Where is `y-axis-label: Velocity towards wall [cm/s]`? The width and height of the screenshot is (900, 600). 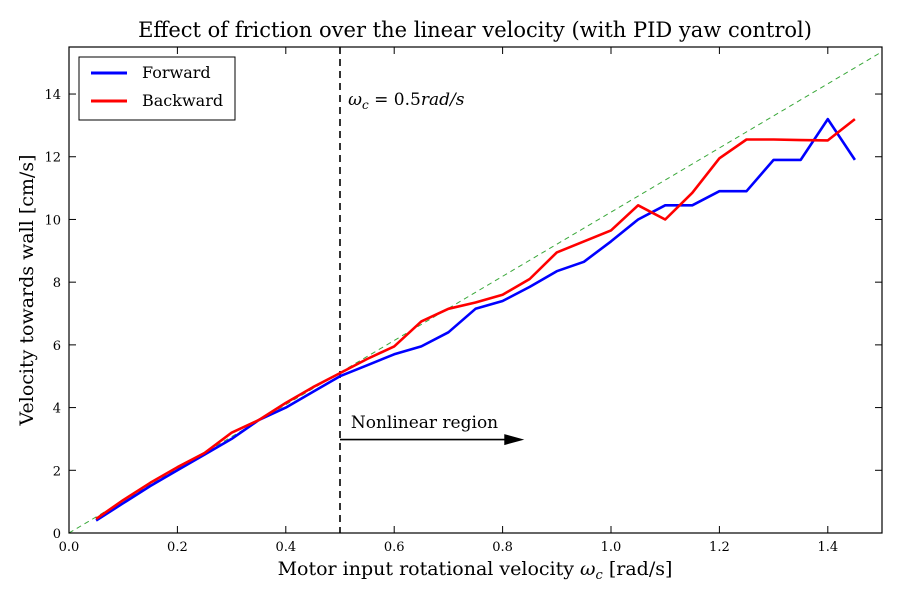 y-axis-label: Velocity towards wall [cm/s] is located at coordinates (27, 291).